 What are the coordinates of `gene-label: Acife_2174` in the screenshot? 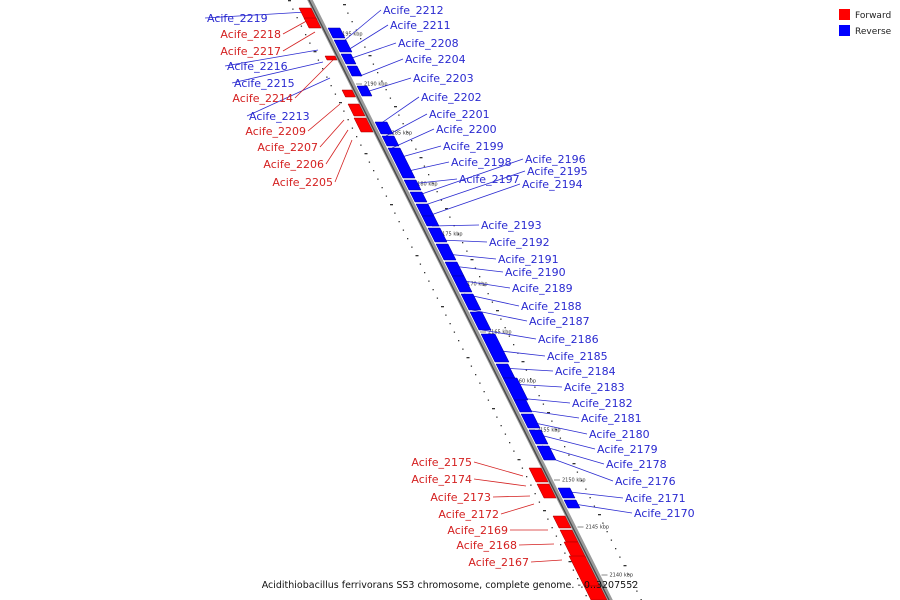 It's located at (441, 479).